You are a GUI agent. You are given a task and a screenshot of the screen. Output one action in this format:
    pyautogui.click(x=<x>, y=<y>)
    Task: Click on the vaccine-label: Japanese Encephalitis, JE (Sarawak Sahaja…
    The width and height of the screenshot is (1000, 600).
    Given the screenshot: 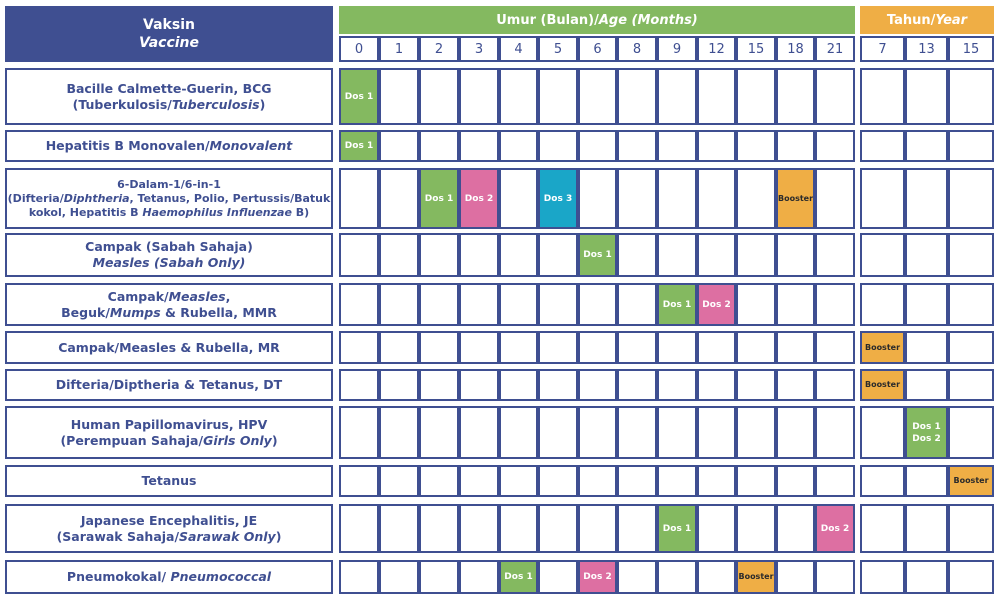 What is the action you would take?
    pyautogui.click(x=169, y=528)
    